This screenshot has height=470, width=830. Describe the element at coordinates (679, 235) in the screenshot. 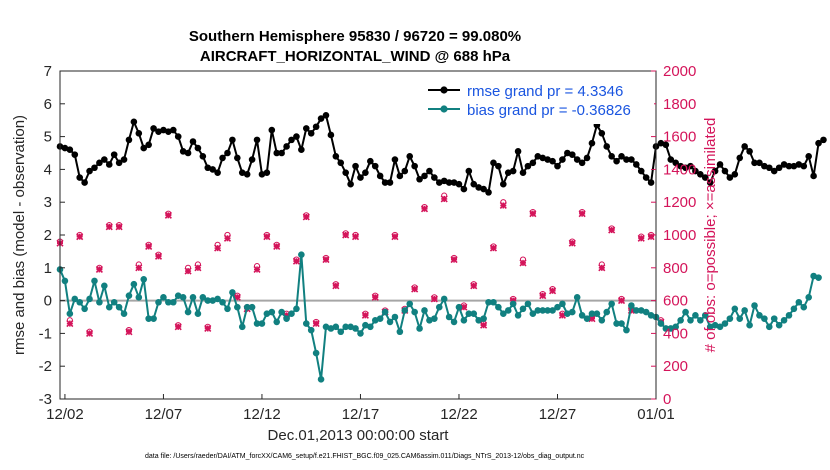

I see `right-tick-label: 1000` at that location.